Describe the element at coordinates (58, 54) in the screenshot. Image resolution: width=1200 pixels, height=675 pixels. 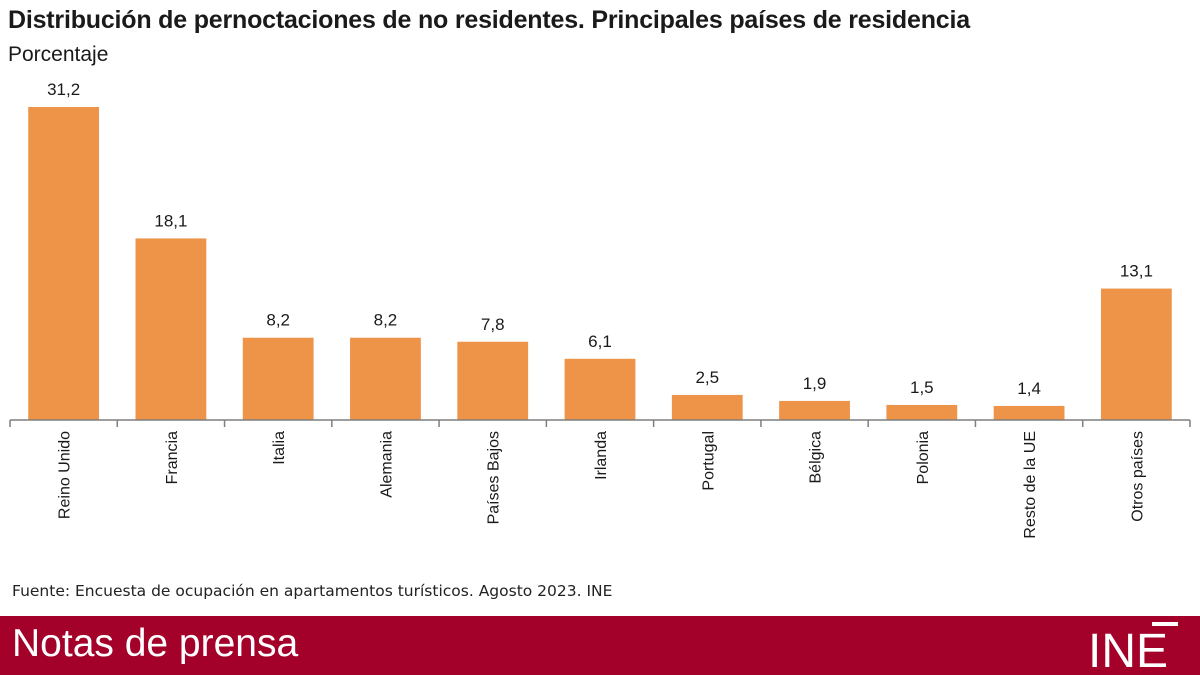
I see `chart-subtitle: Porcentaje` at that location.